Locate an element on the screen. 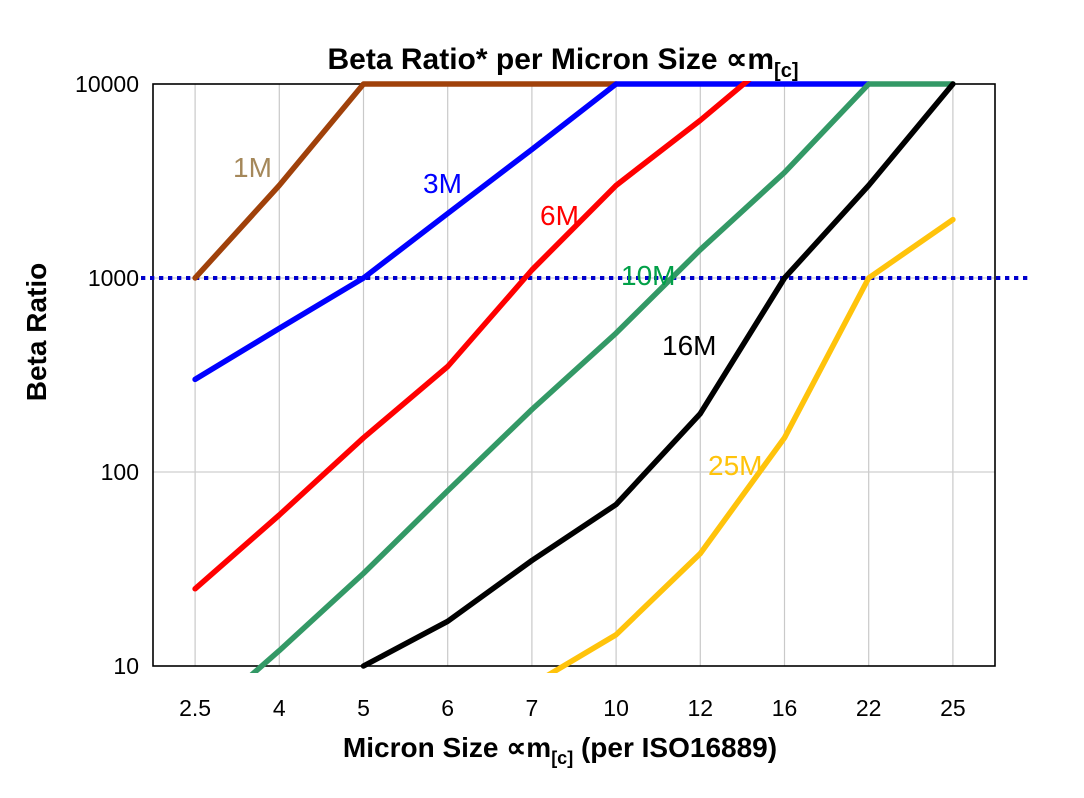 The image size is (1084, 798). x-axis-title: Micron Size ∝m[c] (per ISO16889) is located at coordinates (560, 750).